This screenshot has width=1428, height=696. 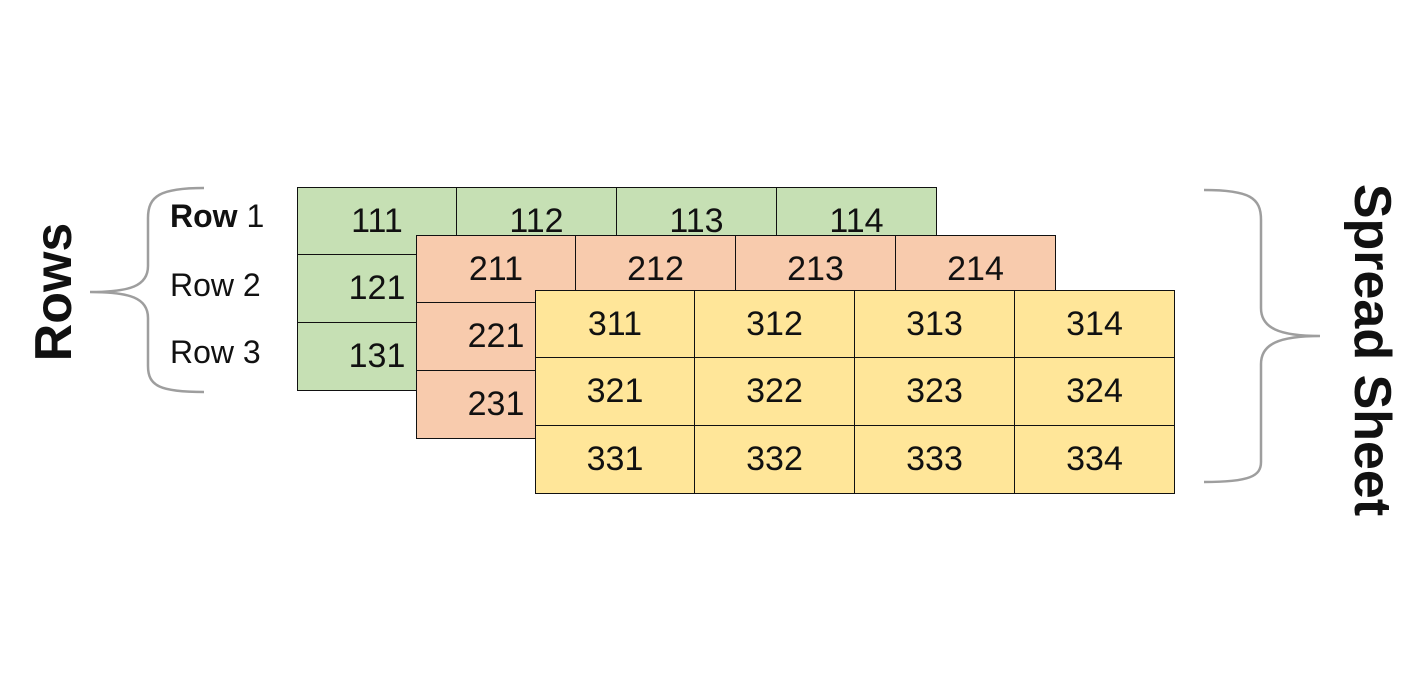 I want to click on rows-title: Rows, so click(x=54, y=292).